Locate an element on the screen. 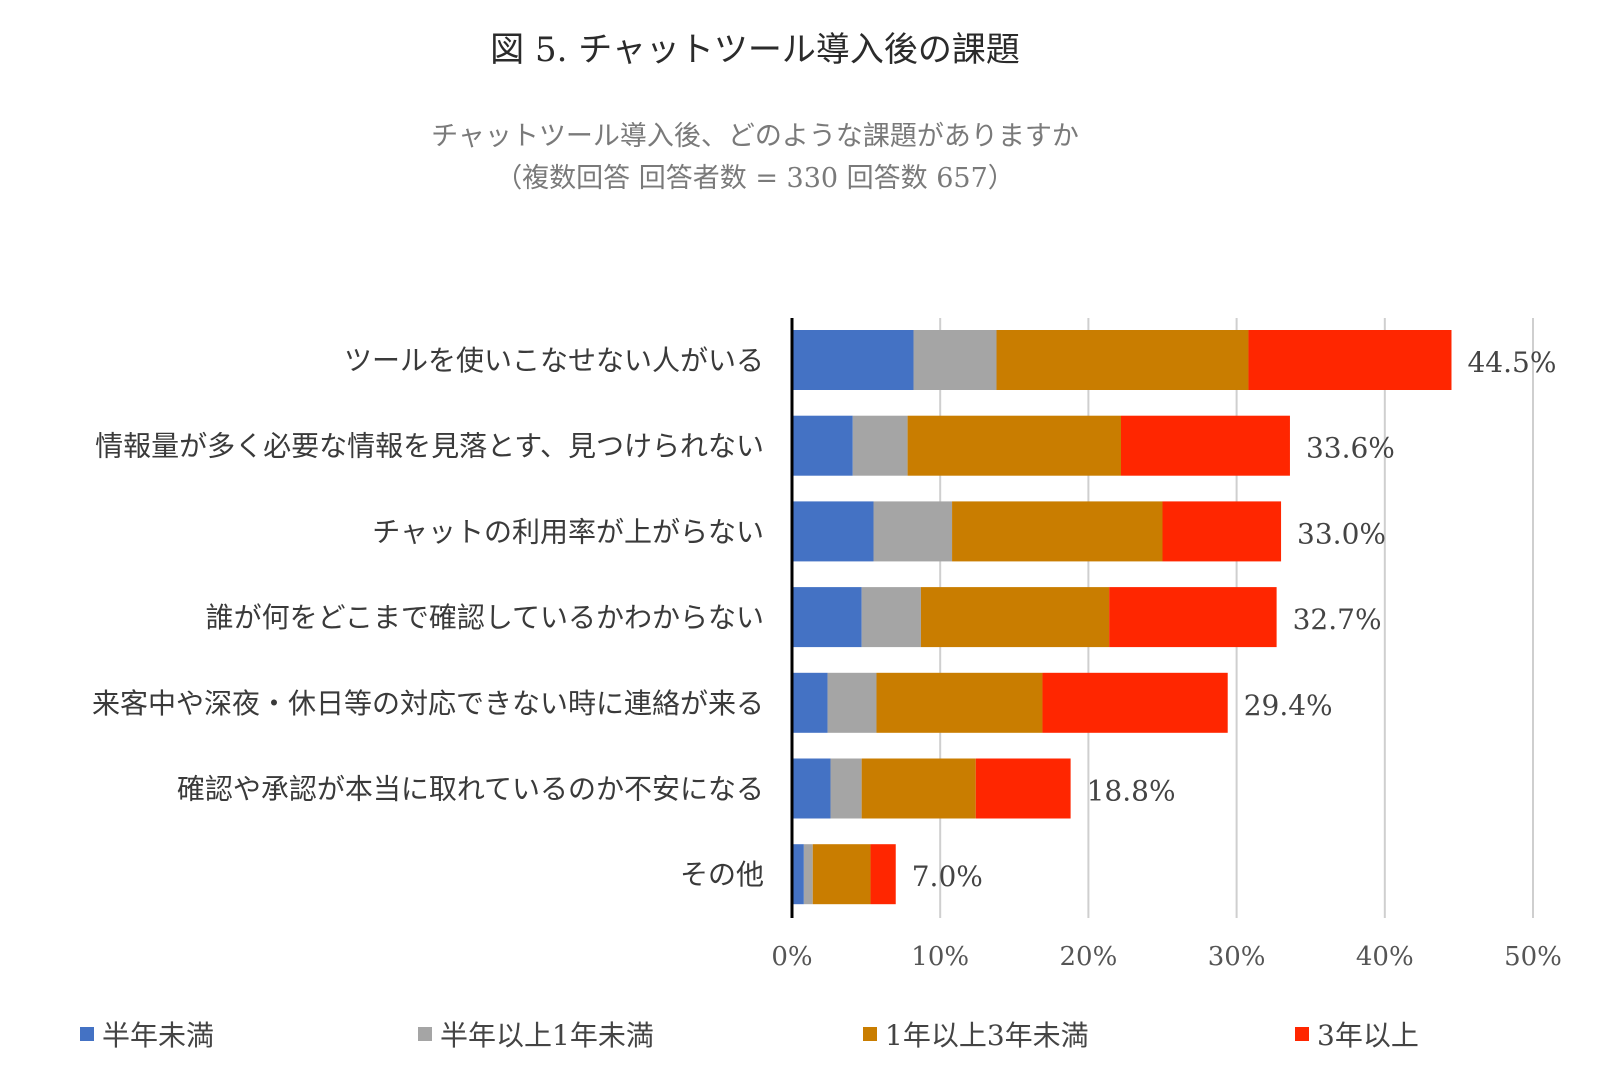 The width and height of the screenshot is (1600, 1088). legend-item: 半年以上1年未満 is located at coordinates (536, 1034).